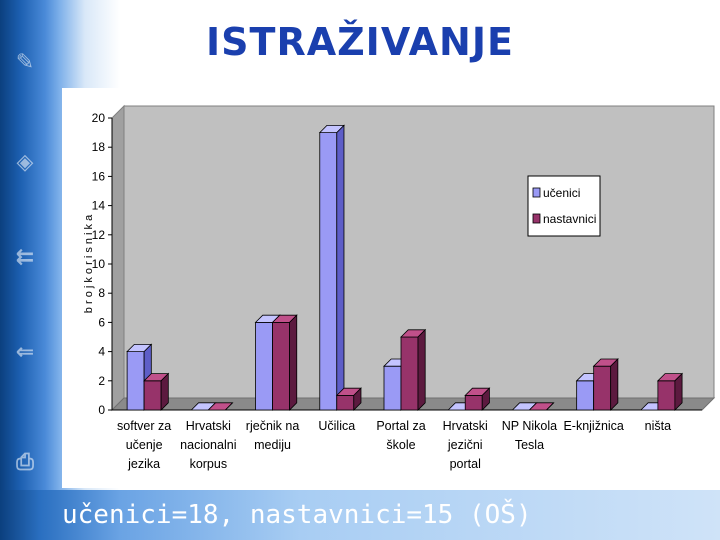  I want to click on x-category-label: jezika, so click(143, 464).